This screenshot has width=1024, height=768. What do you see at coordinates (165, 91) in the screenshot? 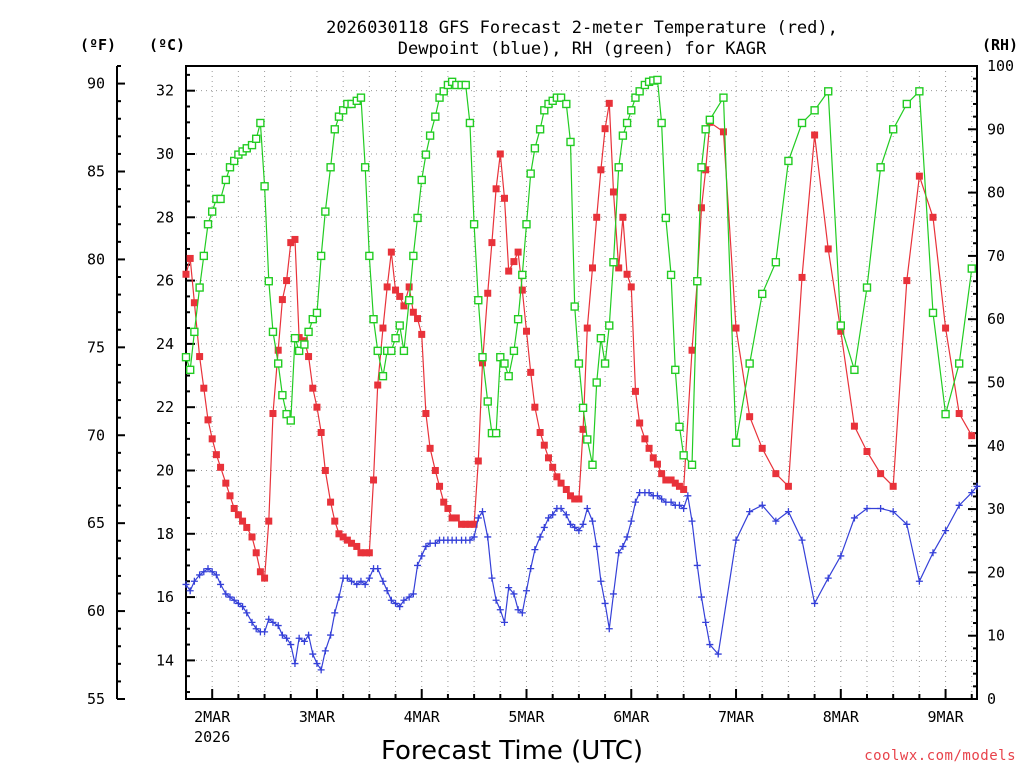
I see `celsius-tick-label: 32` at bounding box center [165, 91].